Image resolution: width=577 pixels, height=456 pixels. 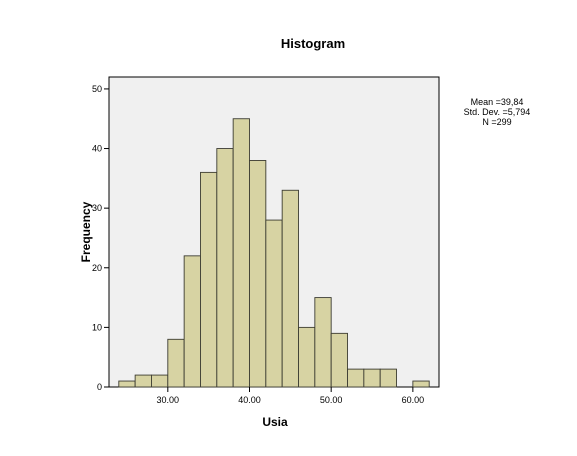 I want to click on y-tick-label: 0, so click(x=99, y=387).